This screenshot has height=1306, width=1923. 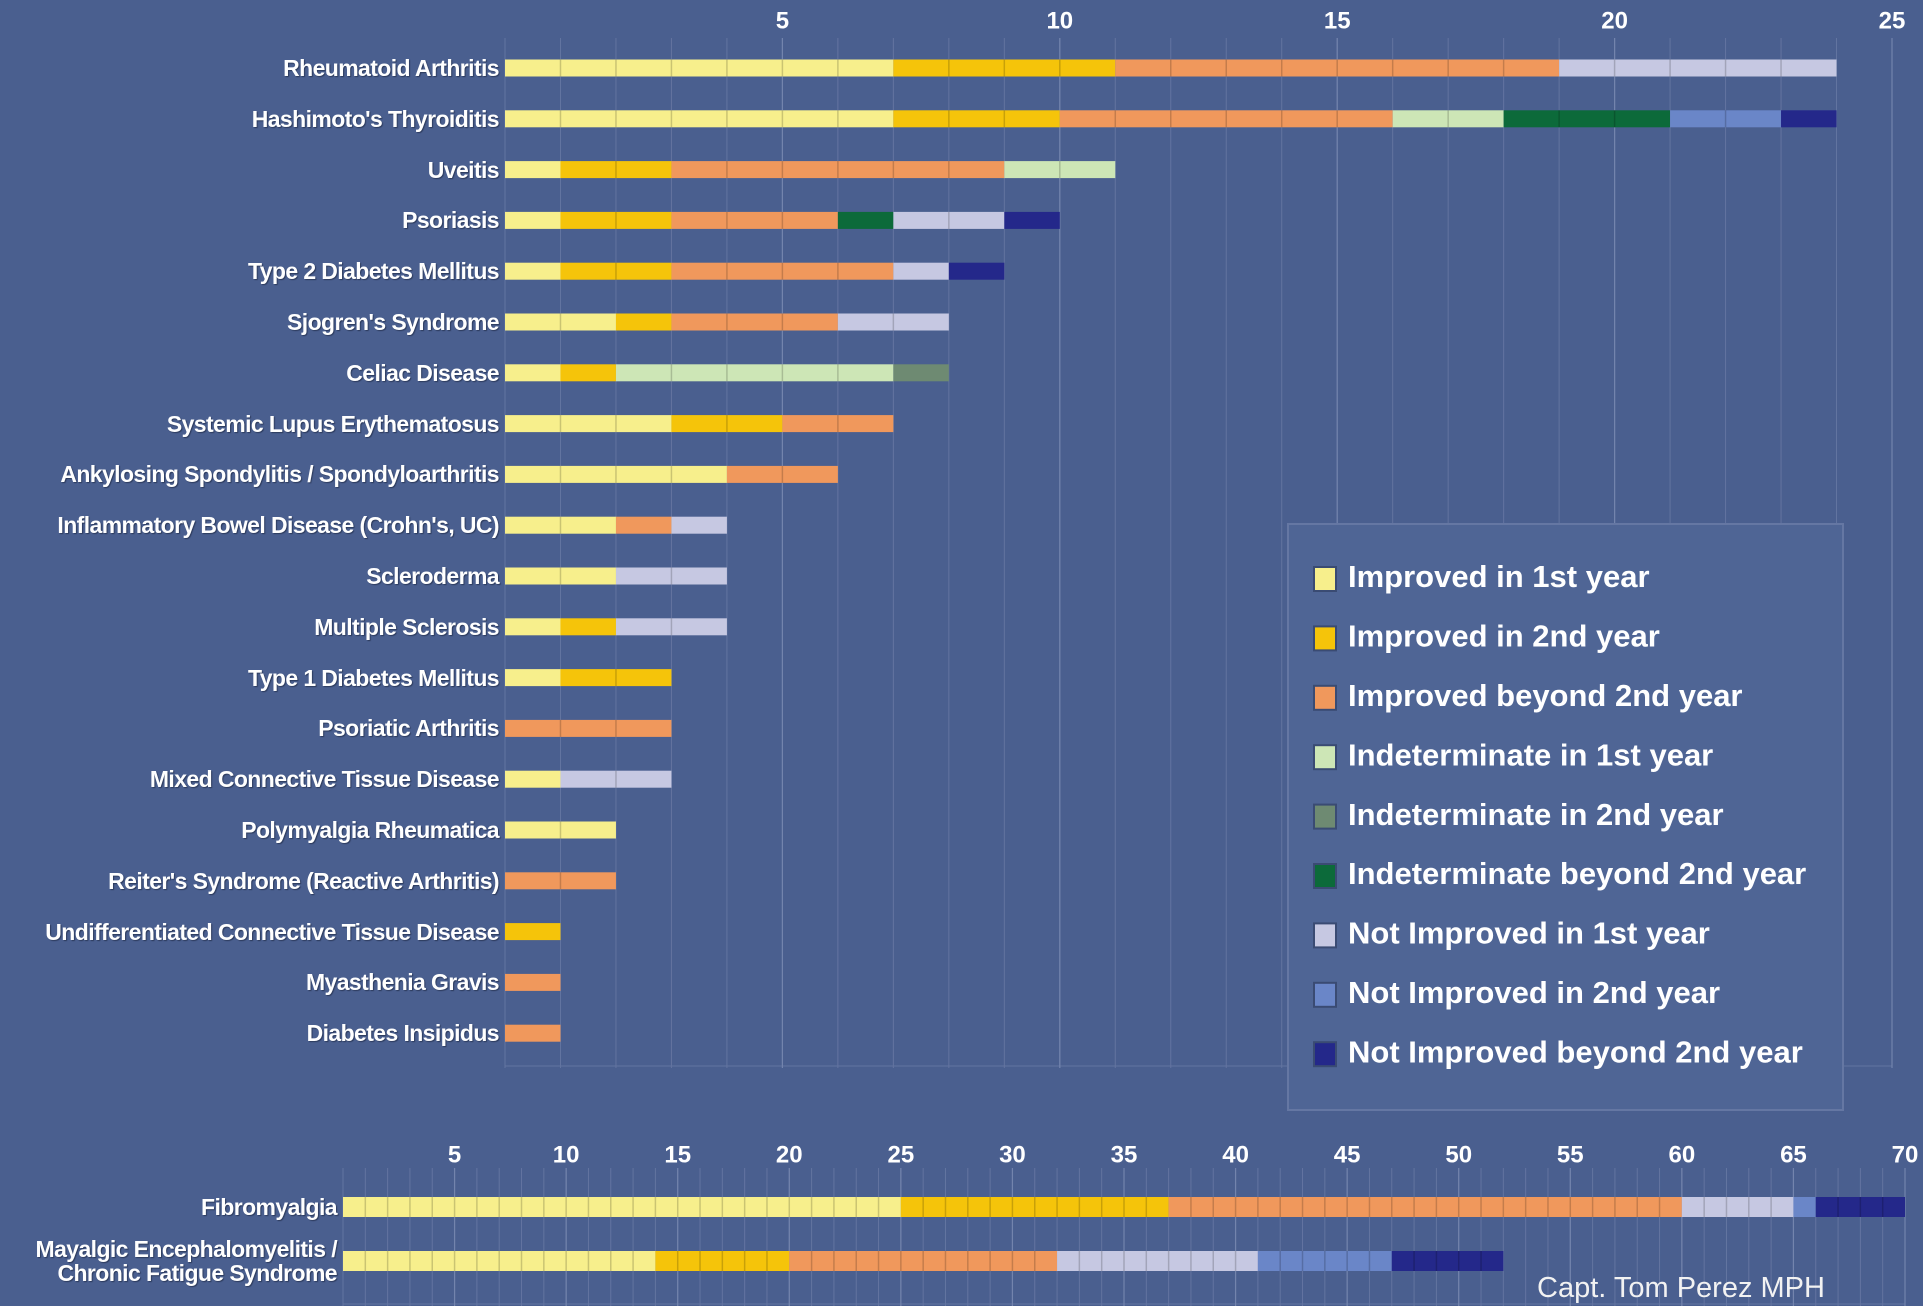 What do you see at coordinates (393, 322) in the screenshot?
I see `category-label: Sjogren's Syndrome` at bounding box center [393, 322].